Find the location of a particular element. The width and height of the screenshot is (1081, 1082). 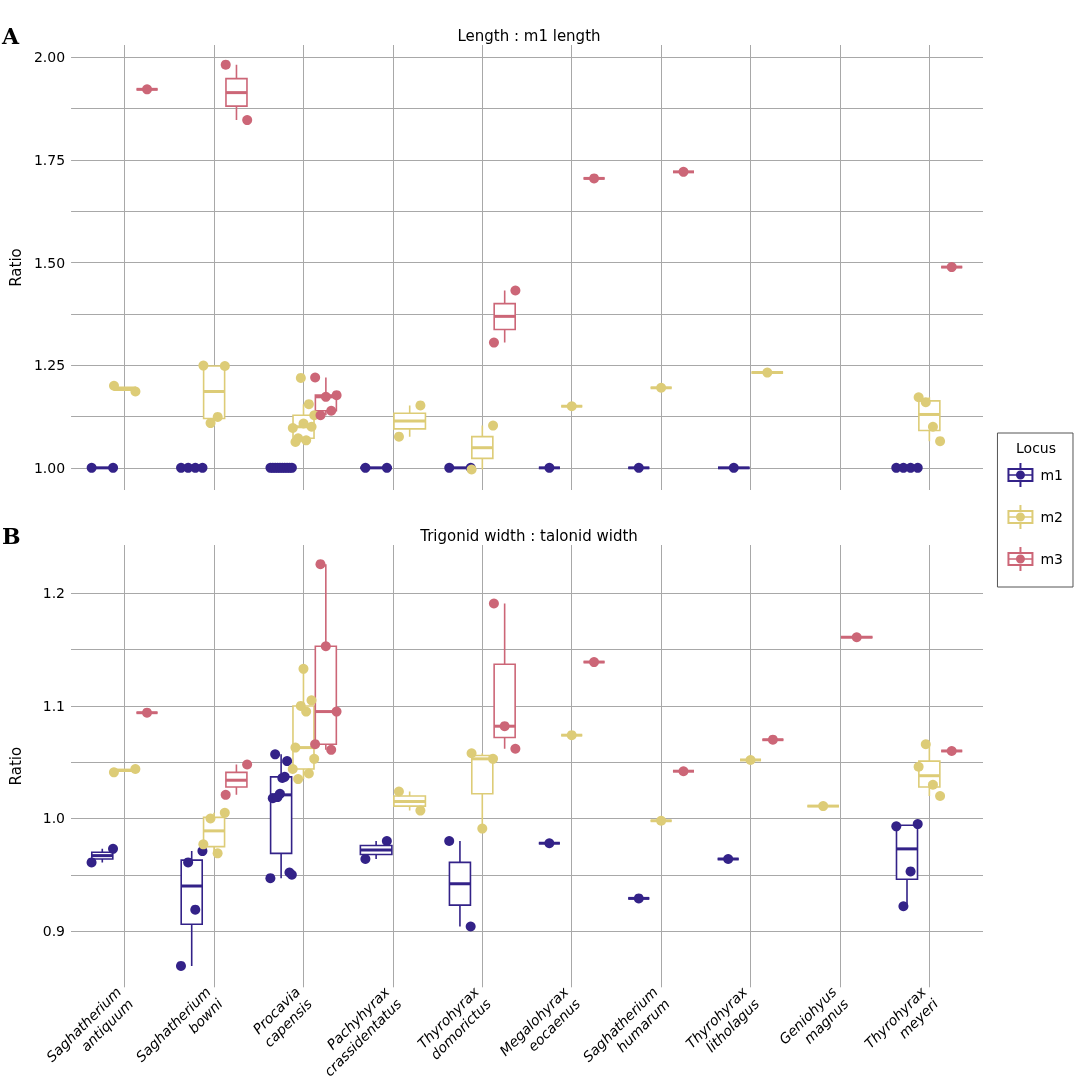

legend-label: m3 is located at coordinates (1051, 559).